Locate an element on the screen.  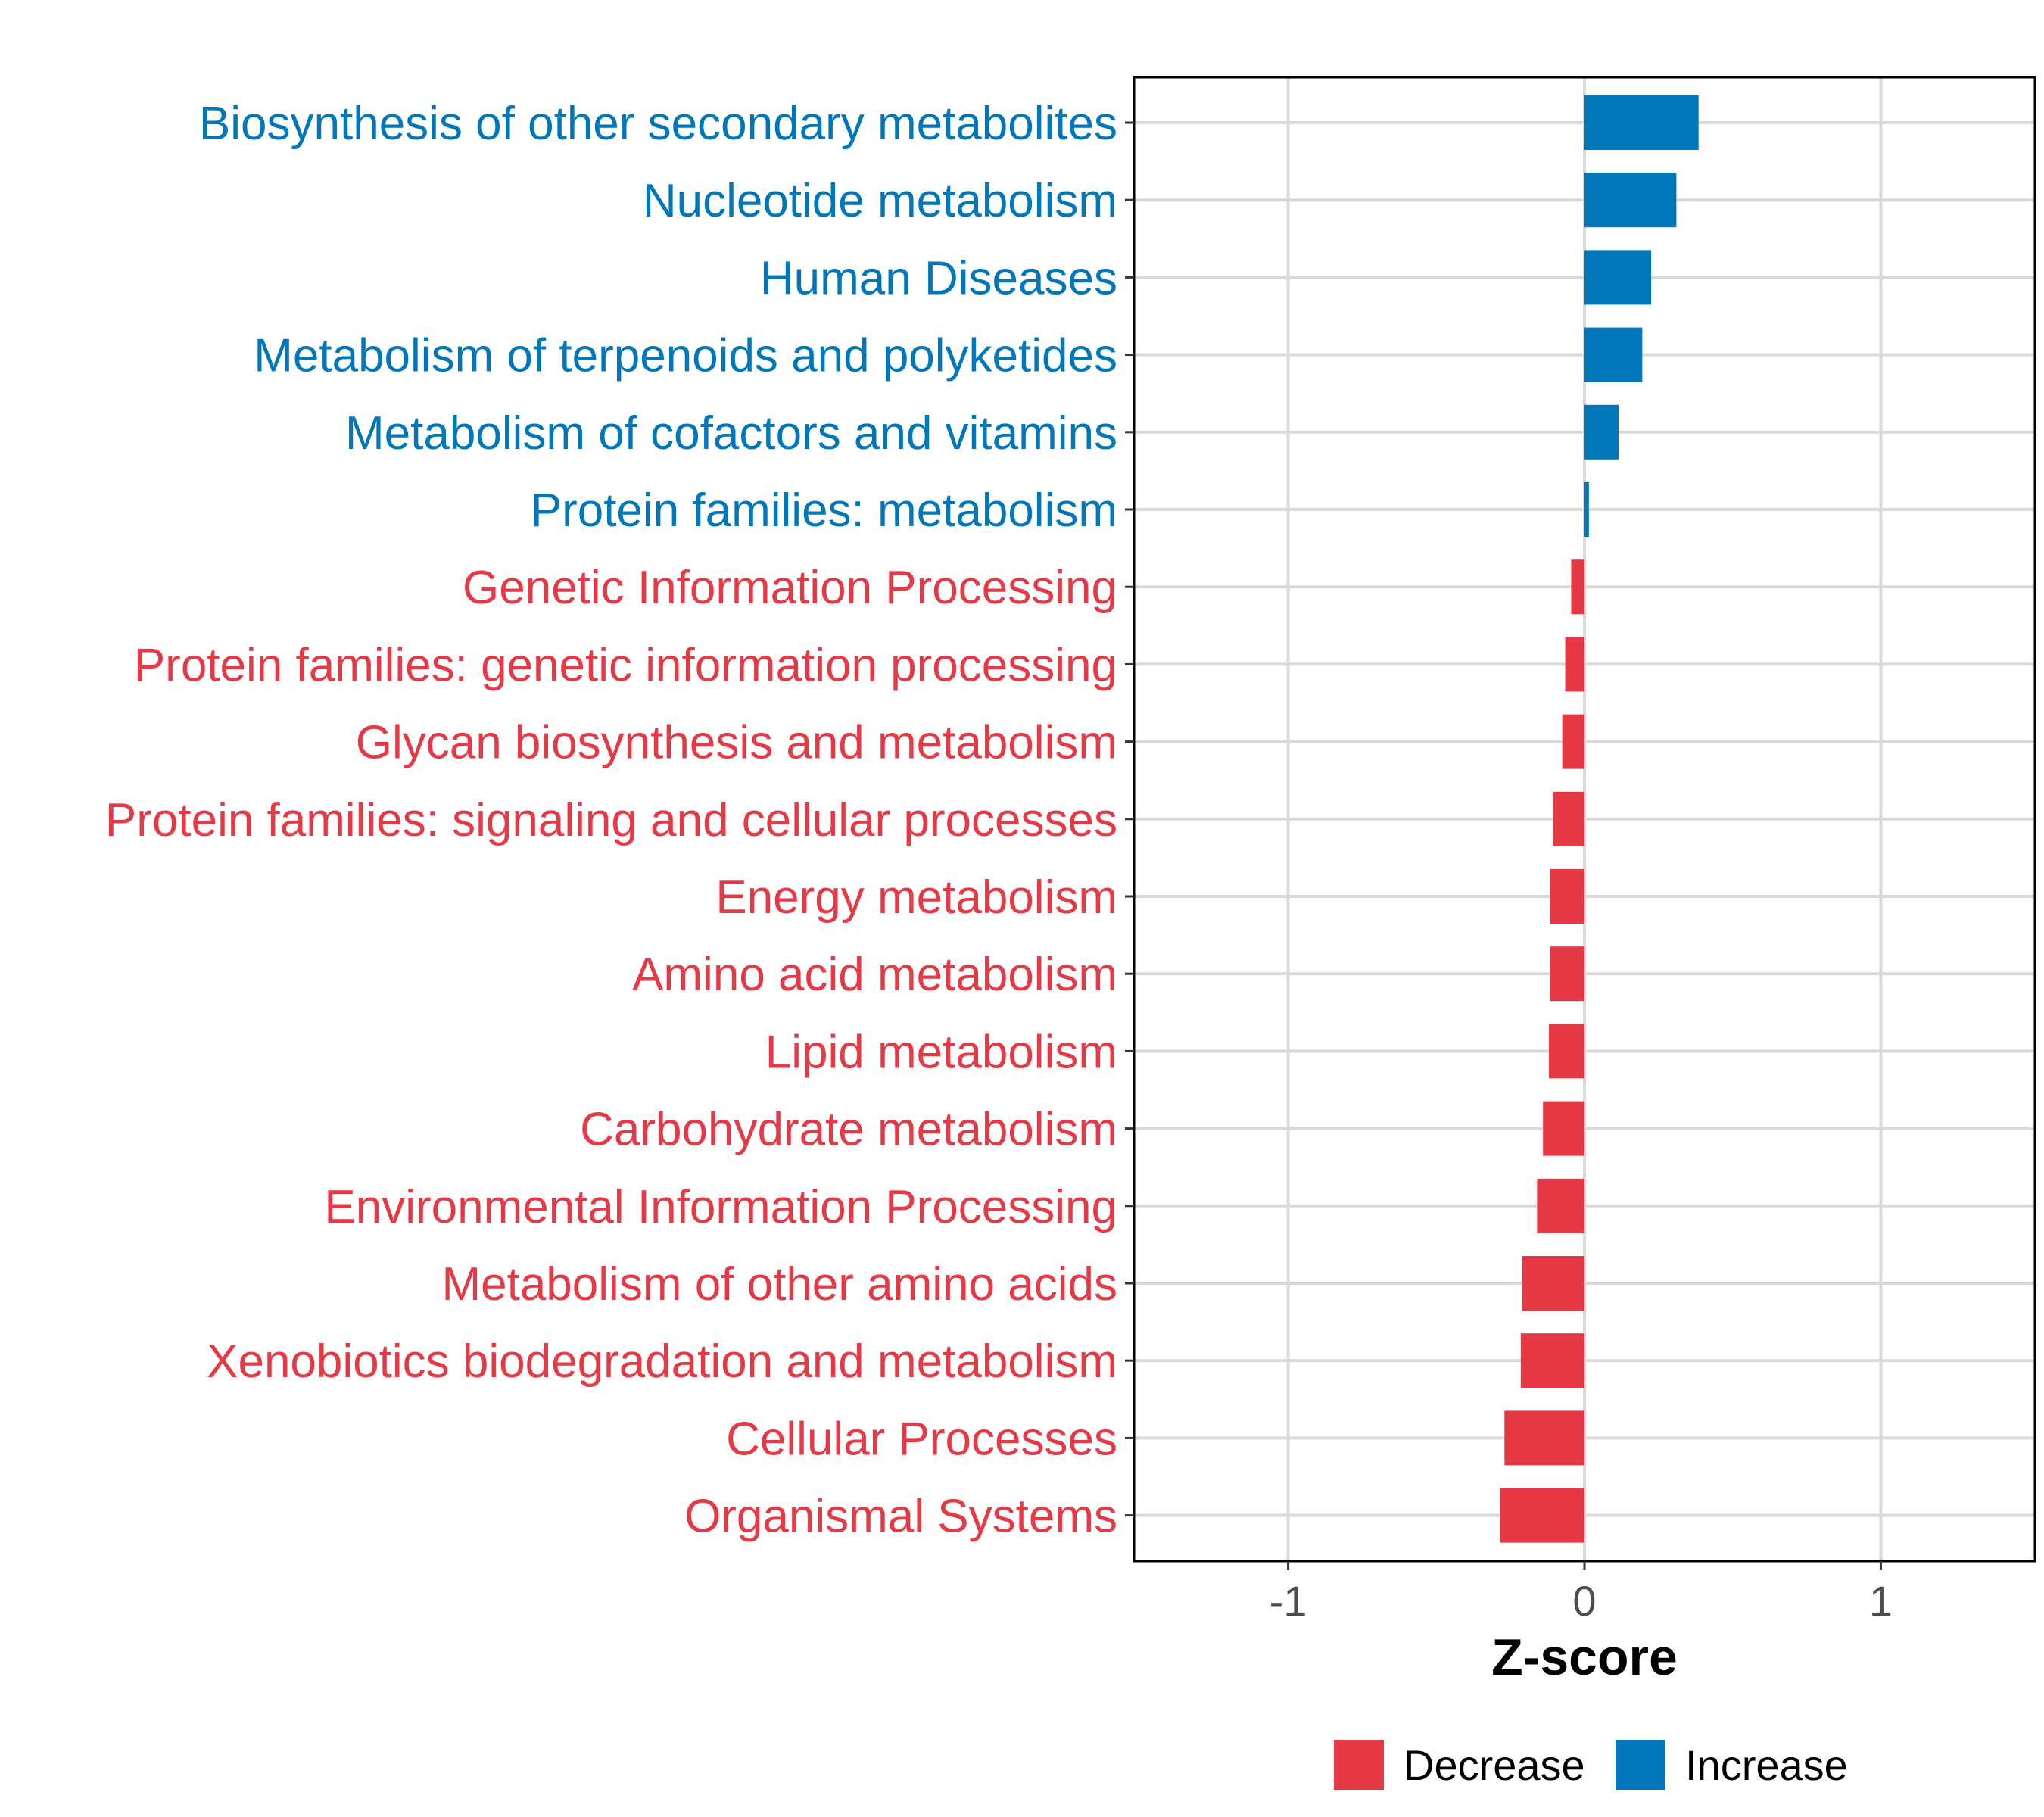
x-tick-label: 1 is located at coordinates (1881, 1601).